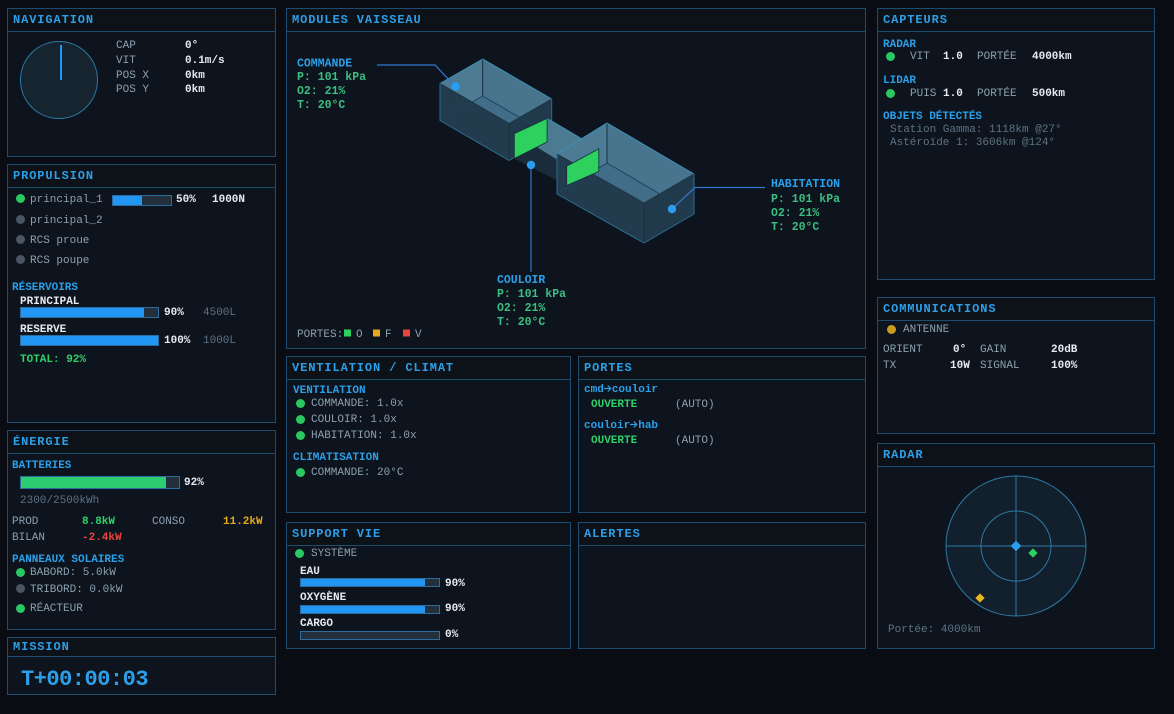 Image resolution: width=1174 pixels, height=714 pixels. Describe the element at coordinates (320, 335) in the screenshot. I see `svg-text: PORTES:` at that location.